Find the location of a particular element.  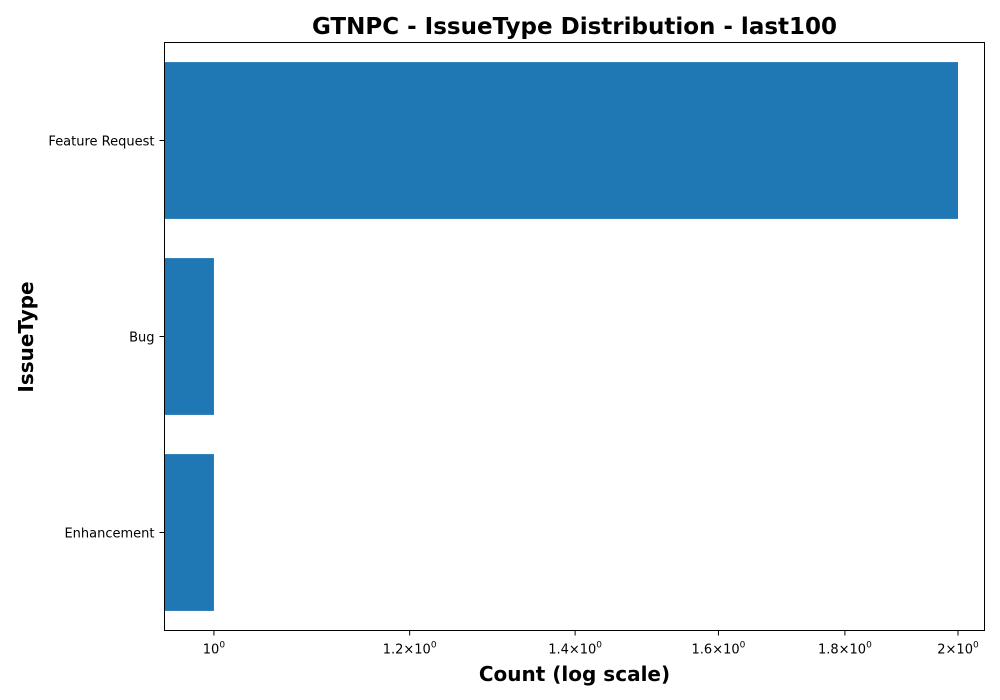

bar-enhancement is located at coordinates (189, 532).